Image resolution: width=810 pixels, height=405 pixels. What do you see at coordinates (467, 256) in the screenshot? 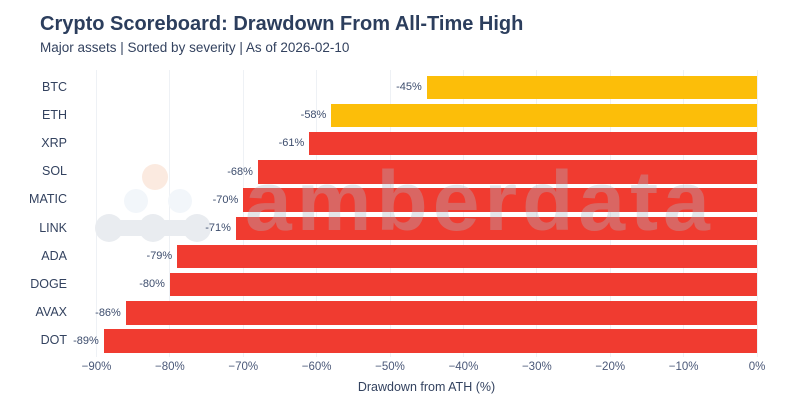
I see `bar-ada` at bounding box center [467, 256].